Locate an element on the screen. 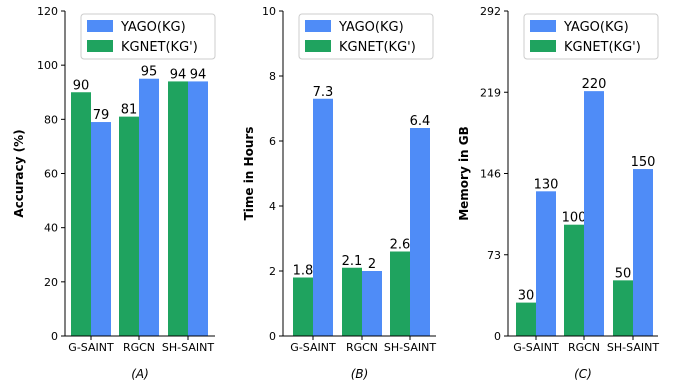 This screenshot has width=675, height=388. data-label: 79 is located at coordinates (101, 115).